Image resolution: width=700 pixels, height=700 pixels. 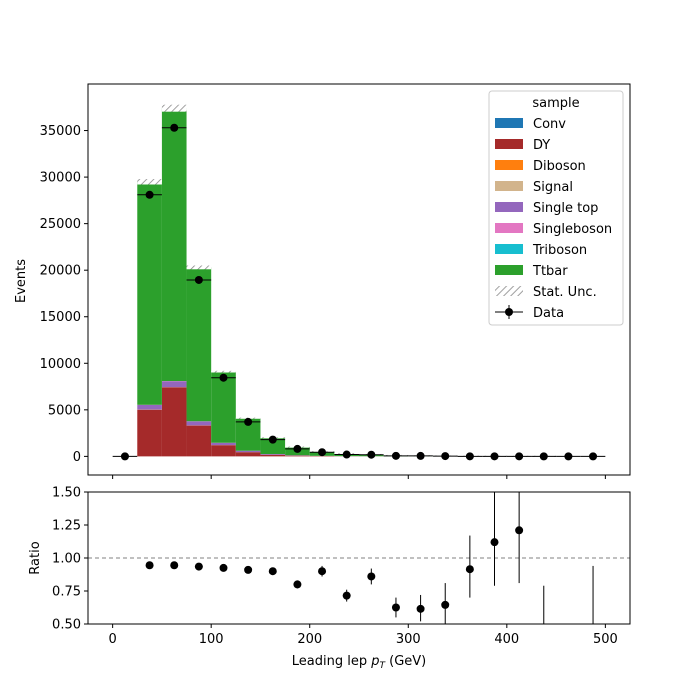 What do you see at coordinates (60, 131) in the screenshot?
I see `main-y-tick-label: 35000` at bounding box center [60, 131].